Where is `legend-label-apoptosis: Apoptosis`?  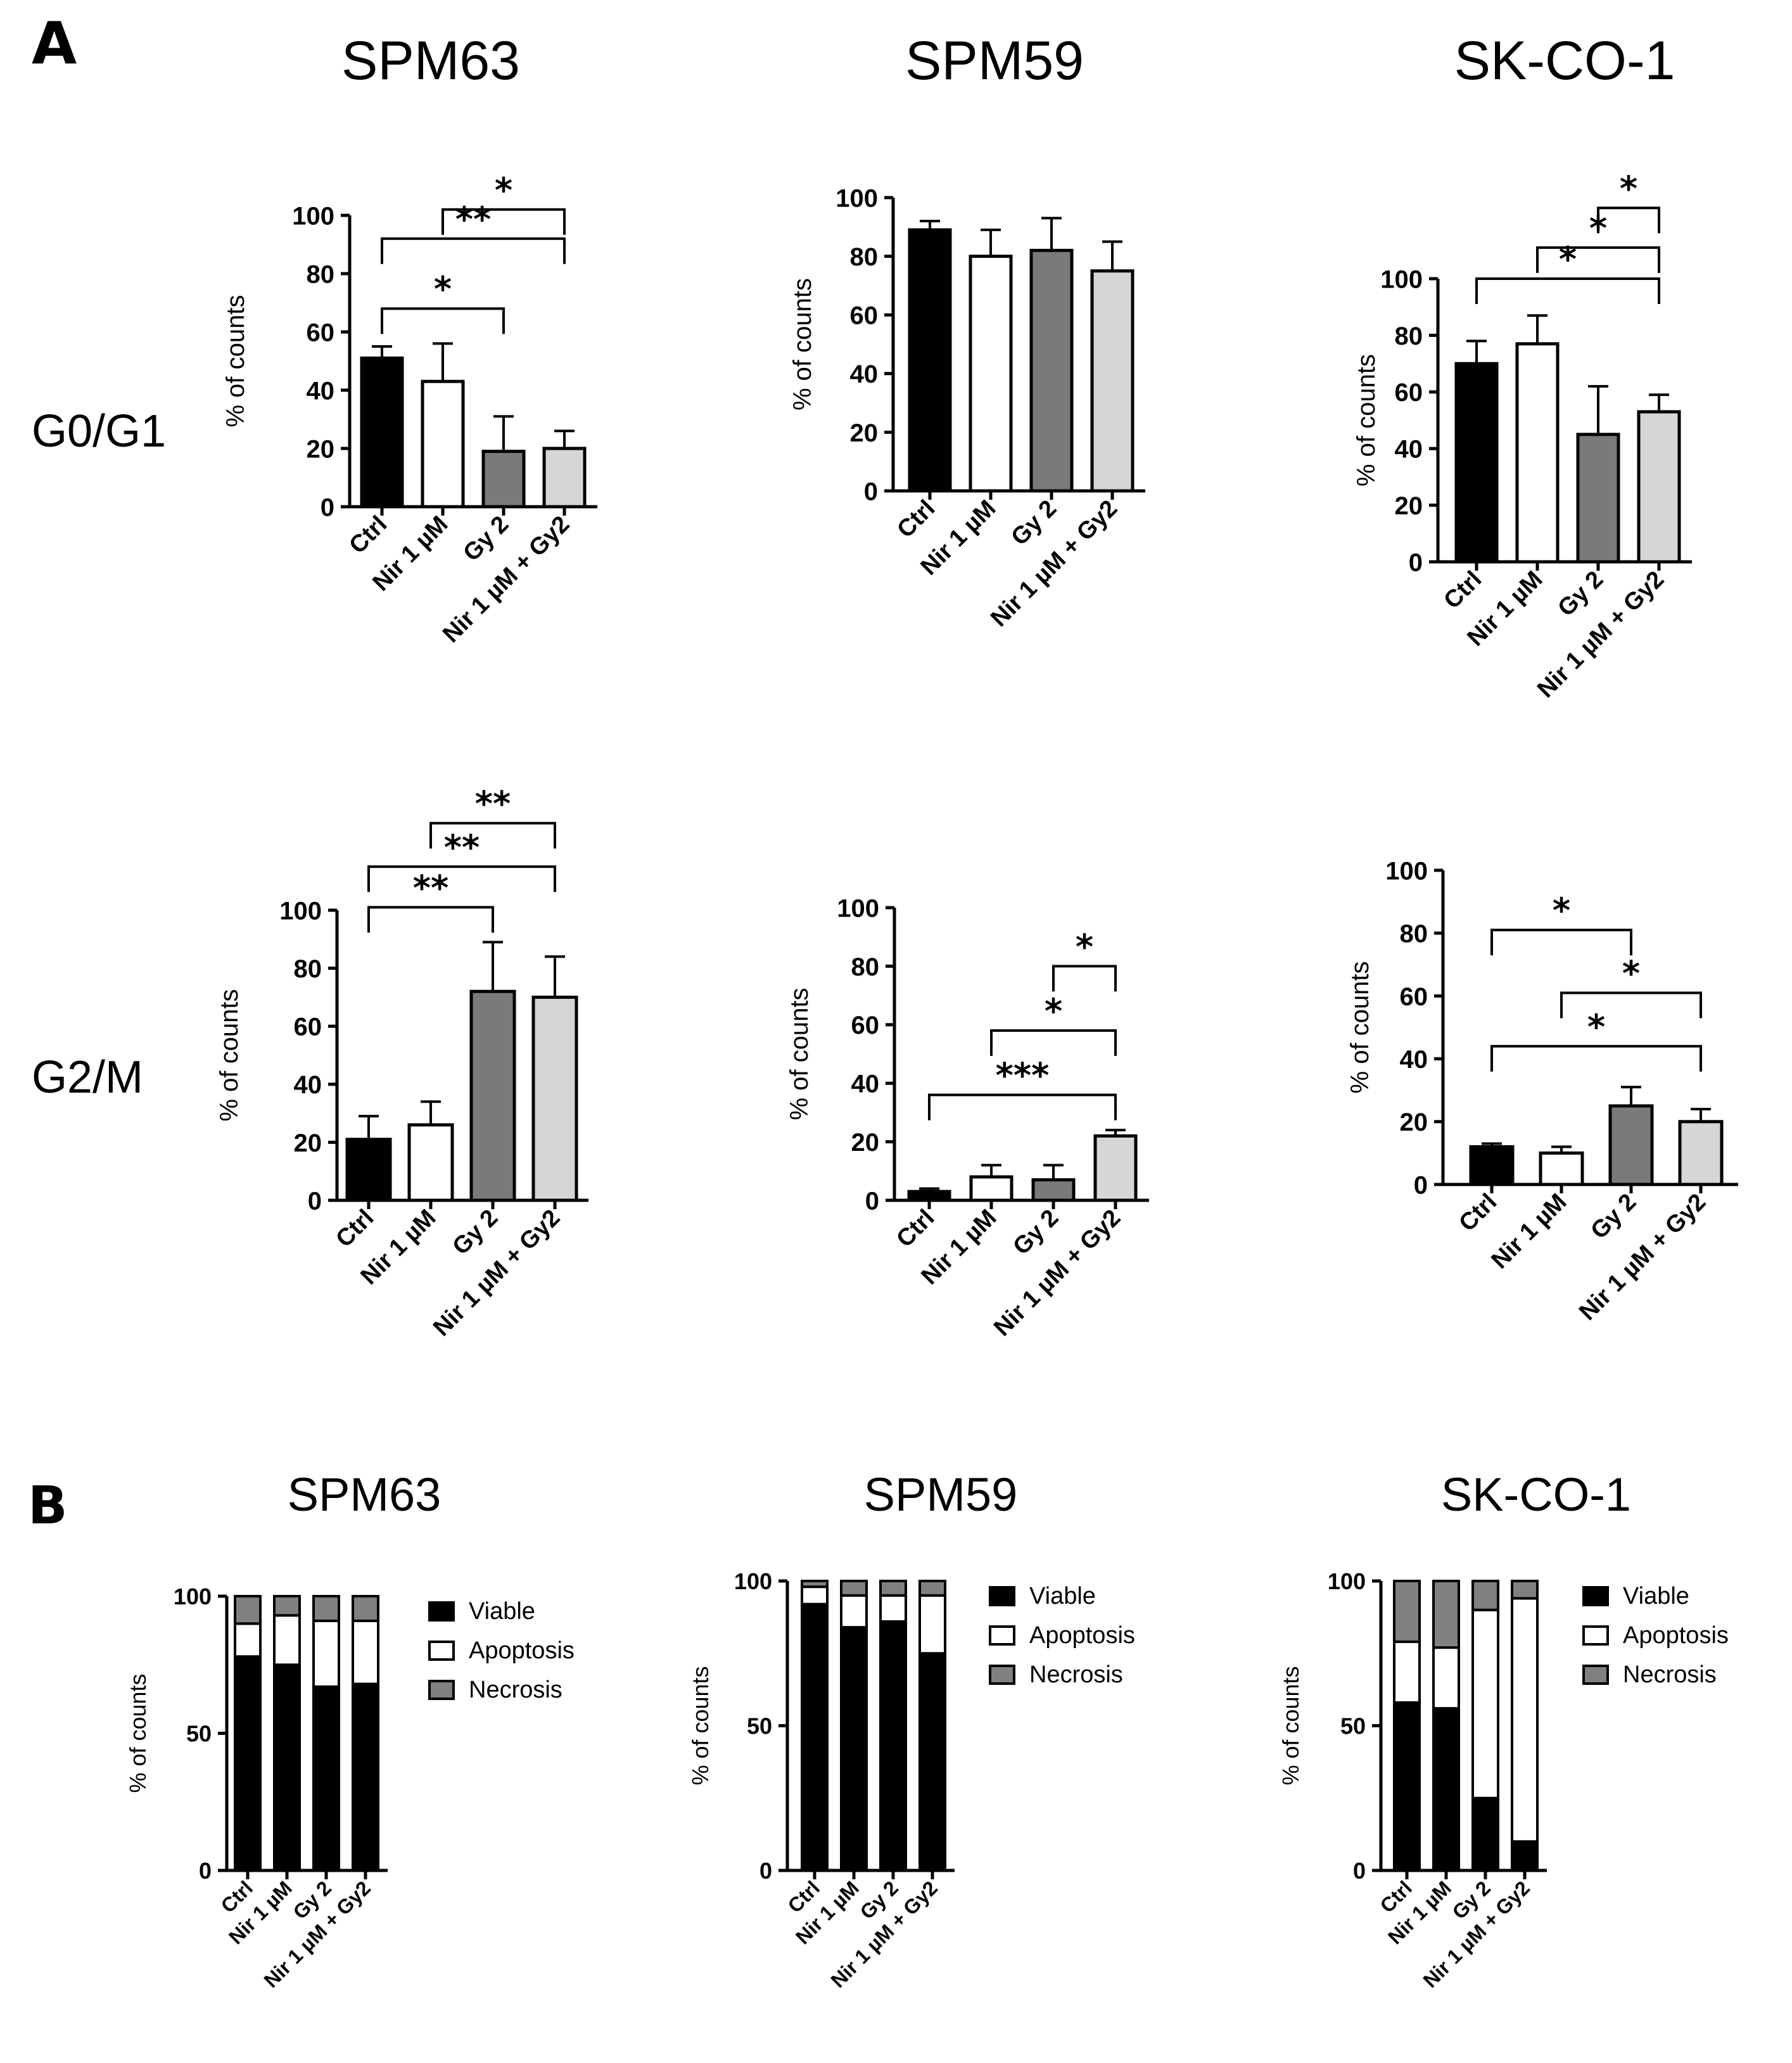
legend-label-apoptosis: Apoptosis is located at coordinates (522, 1650).